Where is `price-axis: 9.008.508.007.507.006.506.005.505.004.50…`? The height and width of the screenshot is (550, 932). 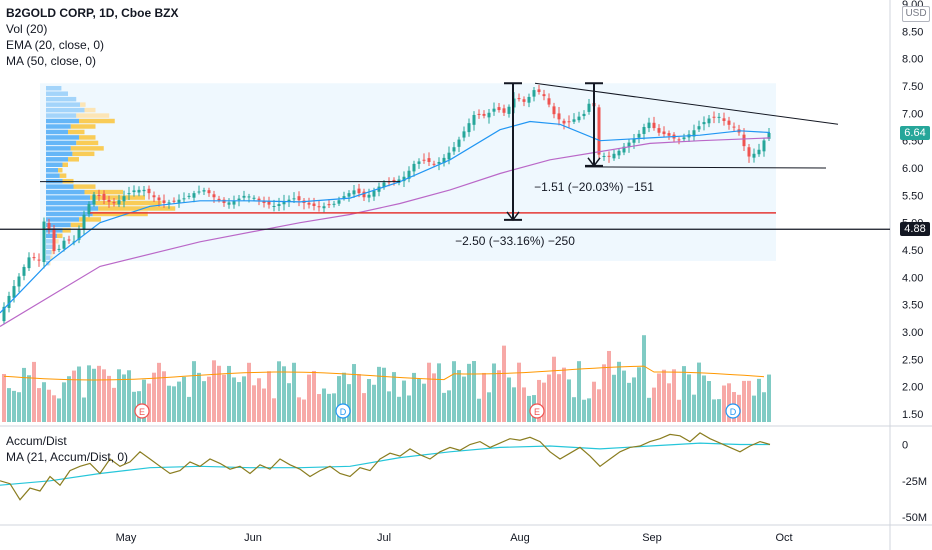 price-axis: 9.008.508.007.507.006.506.005.505.004.50… is located at coordinates (914, 262).